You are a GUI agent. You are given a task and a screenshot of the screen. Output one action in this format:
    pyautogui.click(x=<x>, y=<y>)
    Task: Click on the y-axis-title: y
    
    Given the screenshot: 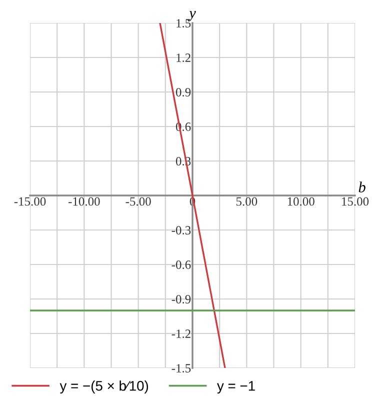 What is the action you would take?
    pyautogui.click(x=192, y=16)
    